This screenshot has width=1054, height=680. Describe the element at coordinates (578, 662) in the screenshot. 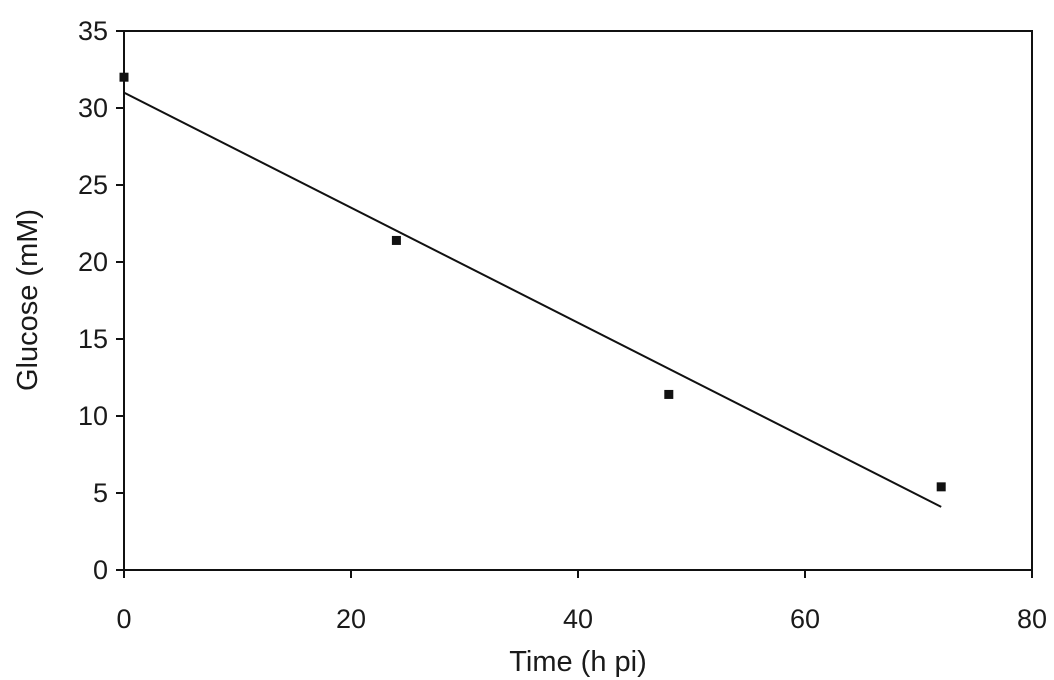

I see `x-axis-title: Time (h pi)` at that location.